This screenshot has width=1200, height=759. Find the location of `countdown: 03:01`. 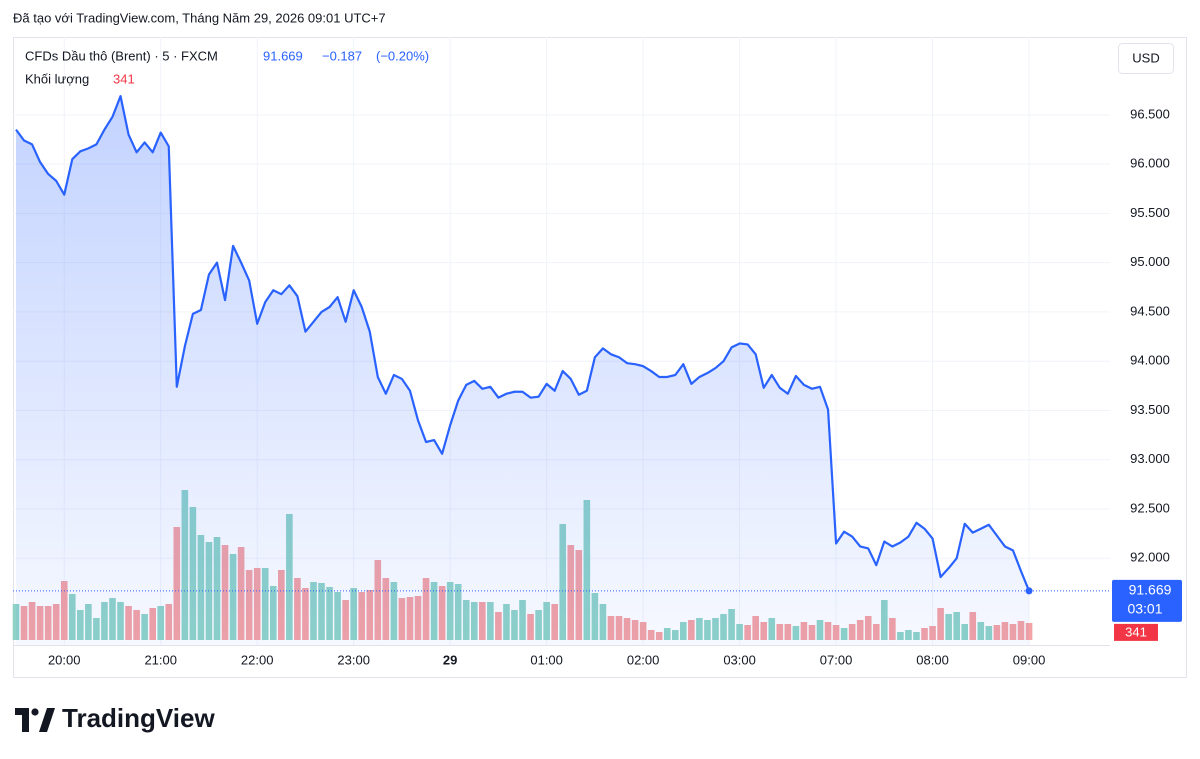

countdown: 03:01 is located at coordinates (1144, 609).